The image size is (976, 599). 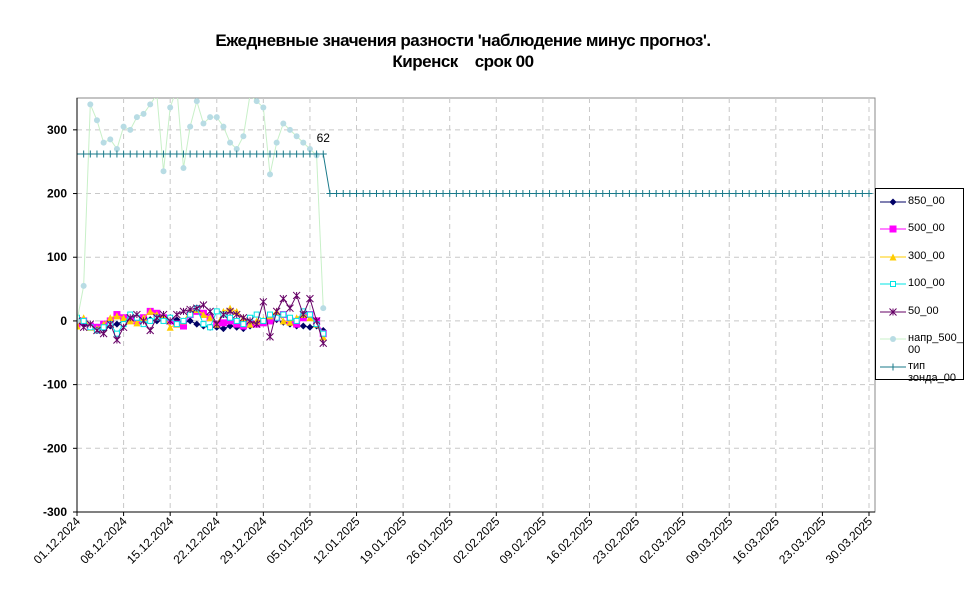 I want to click on legend-label: 850_00, so click(x=926, y=201).